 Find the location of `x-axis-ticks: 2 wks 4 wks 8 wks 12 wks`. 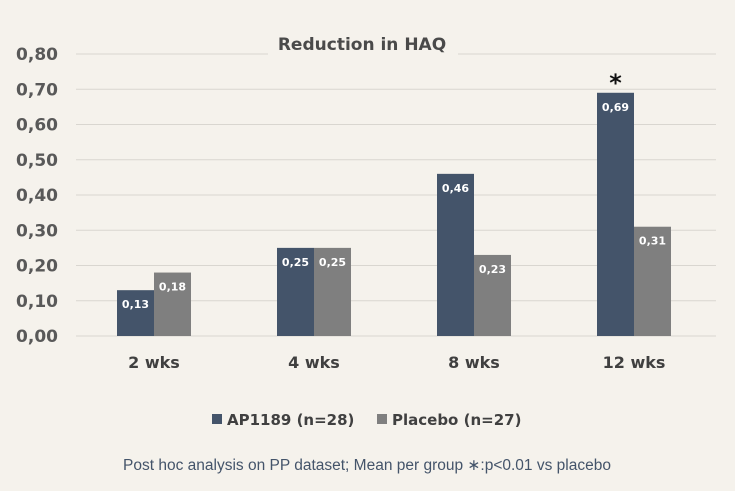

x-axis-ticks: 2 wks 4 wks 8 wks 12 wks is located at coordinates (396, 362).